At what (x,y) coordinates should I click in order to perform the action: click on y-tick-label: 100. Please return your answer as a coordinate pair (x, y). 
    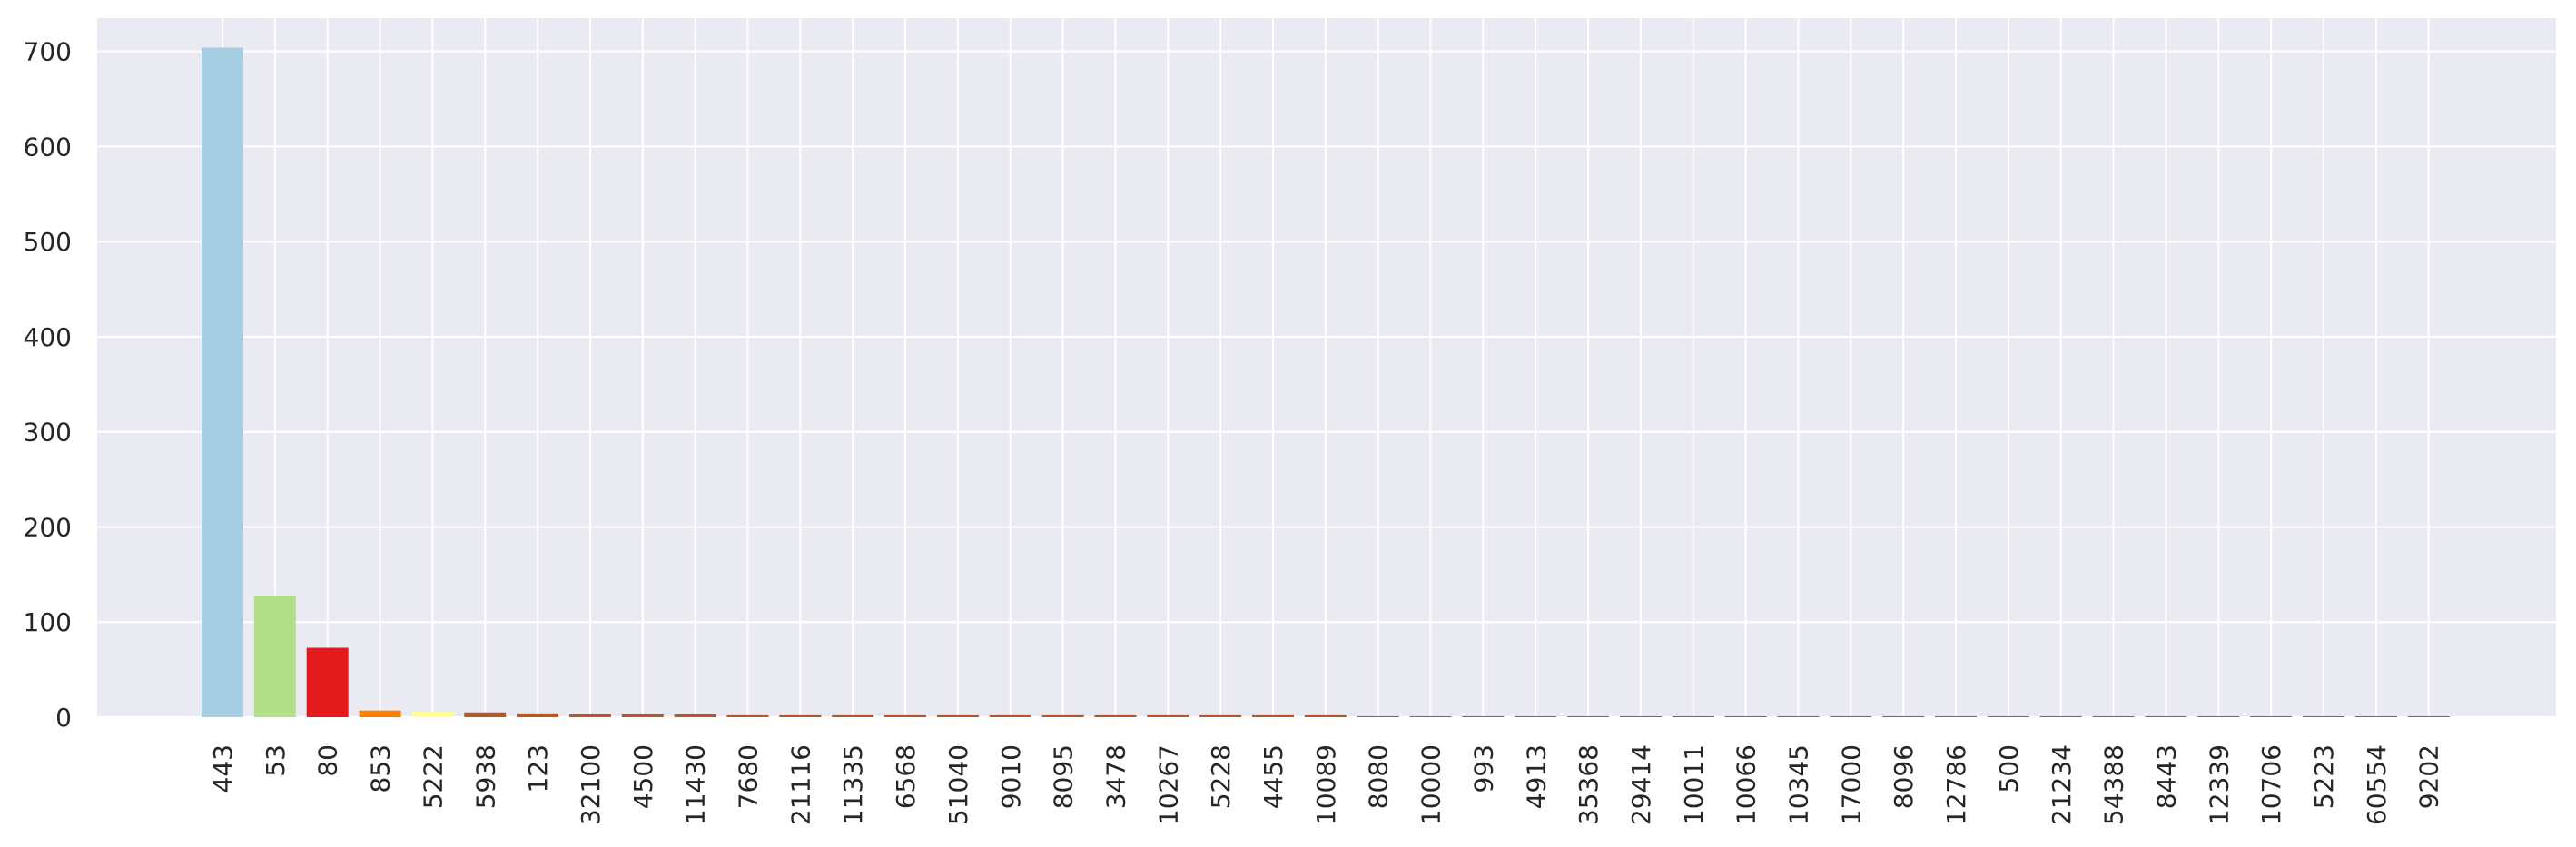
    Looking at the image, I should click on (48, 622).